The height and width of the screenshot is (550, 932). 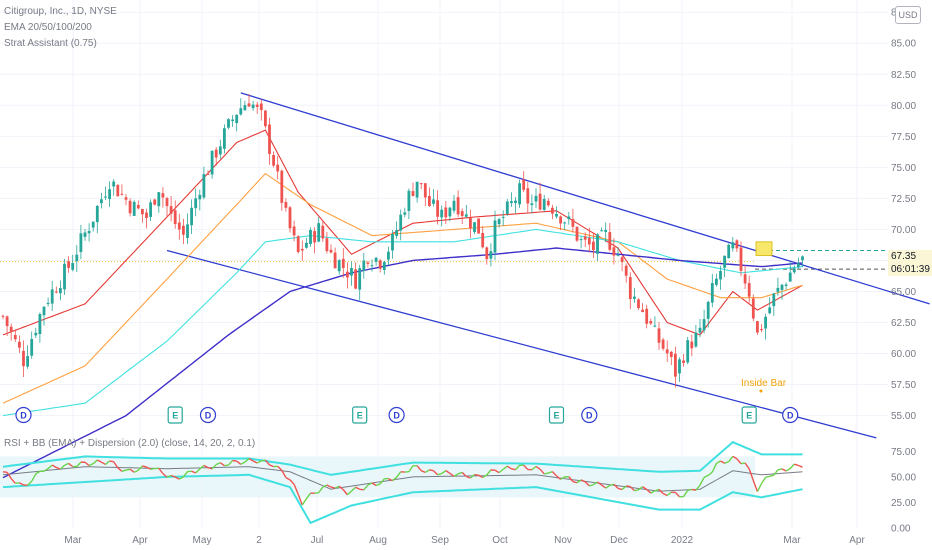 I want to click on price-tick-label: 55.00, so click(x=903, y=416).